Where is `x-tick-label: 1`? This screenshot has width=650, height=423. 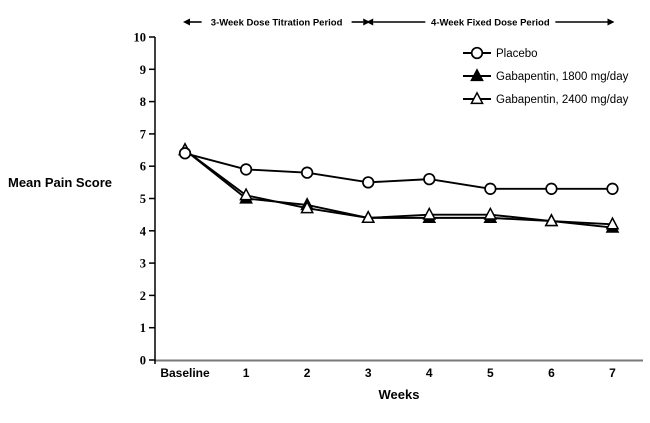 x-tick-label: 1 is located at coordinates (246, 373).